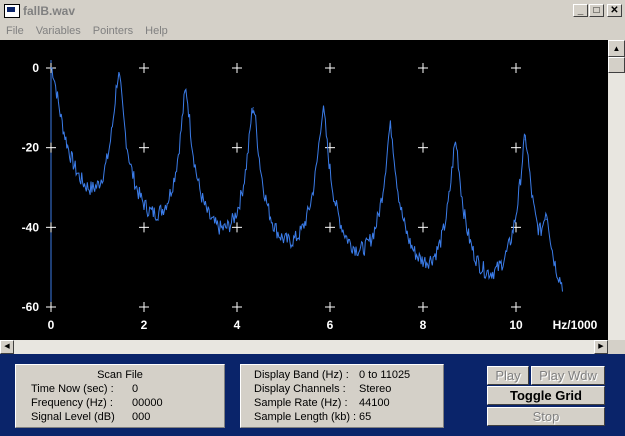 The image size is (625, 436). Describe the element at coordinates (616, 190) in the screenshot. I see `vertical-scrollbar: ▲` at that location.